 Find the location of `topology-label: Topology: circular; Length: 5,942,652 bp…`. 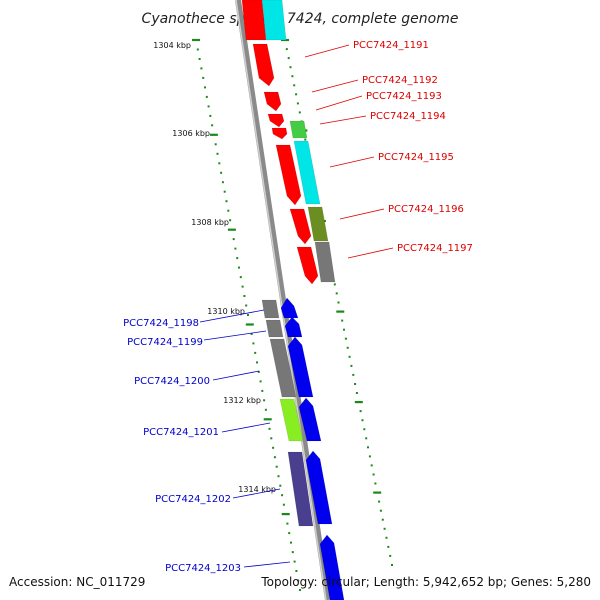

topology-label: Topology: circular; Length: 5,942,652 bp… is located at coordinates (425, 582).